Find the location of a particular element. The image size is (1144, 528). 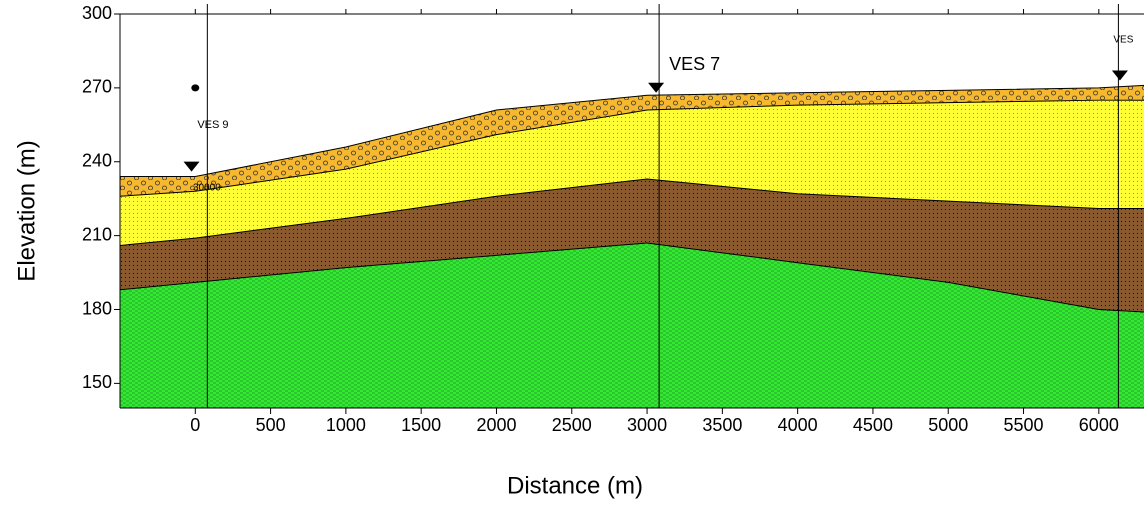

well-label: VES 9 is located at coordinates (212, 125).